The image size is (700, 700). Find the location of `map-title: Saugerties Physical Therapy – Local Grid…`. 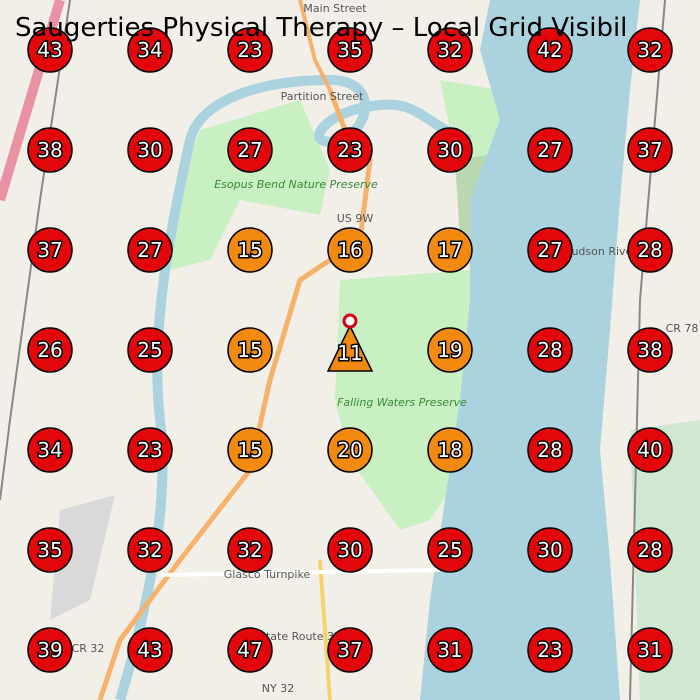

map-title: Saugerties Physical Therapy – Local Grid… is located at coordinates (321, 28).